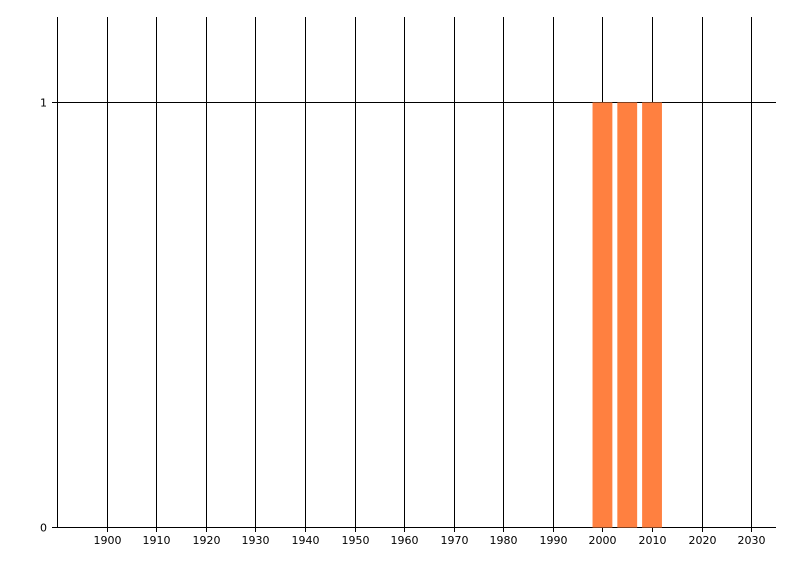  I want to click on x-tick-label: 1990, so click(554, 540).